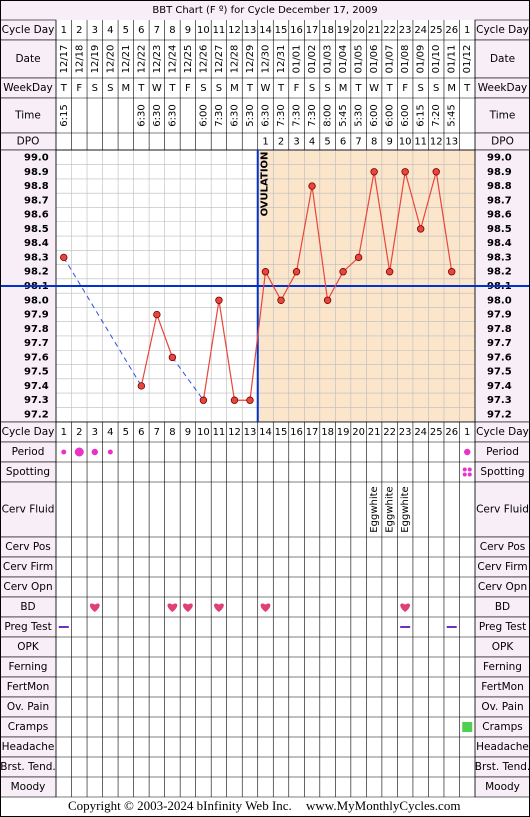 Image resolution: width=530 pixels, height=817 pixels. What do you see at coordinates (502, 687) in the screenshot?
I see `row-label: FertMon` at bounding box center [502, 687].